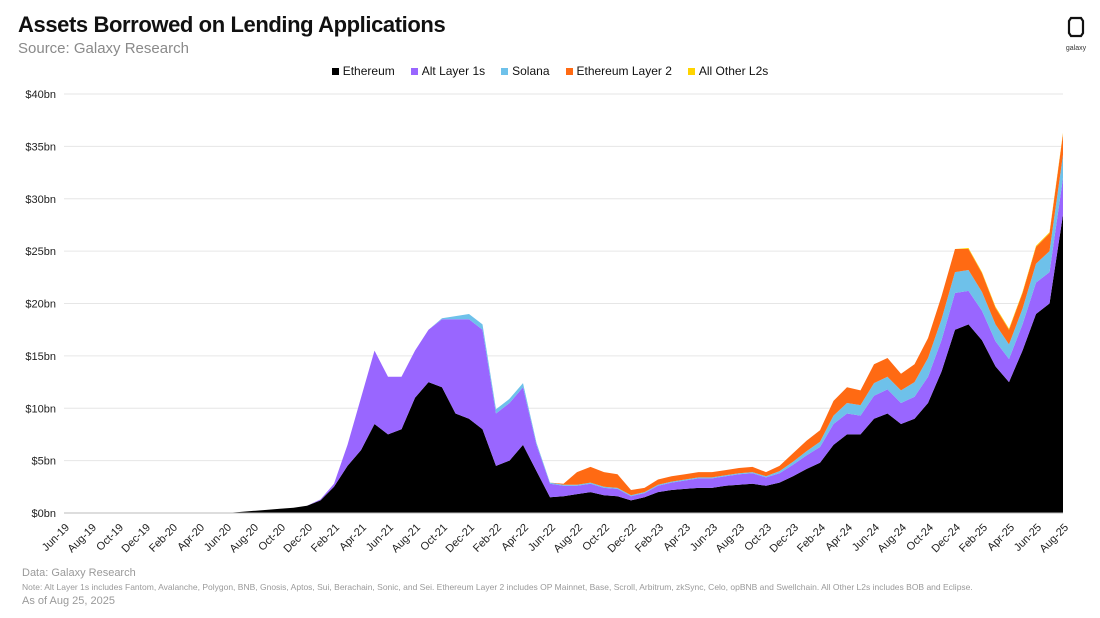  Describe the element at coordinates (487, 538) in the screenshot. I see `x-tick-label: Feb-22` at that location.